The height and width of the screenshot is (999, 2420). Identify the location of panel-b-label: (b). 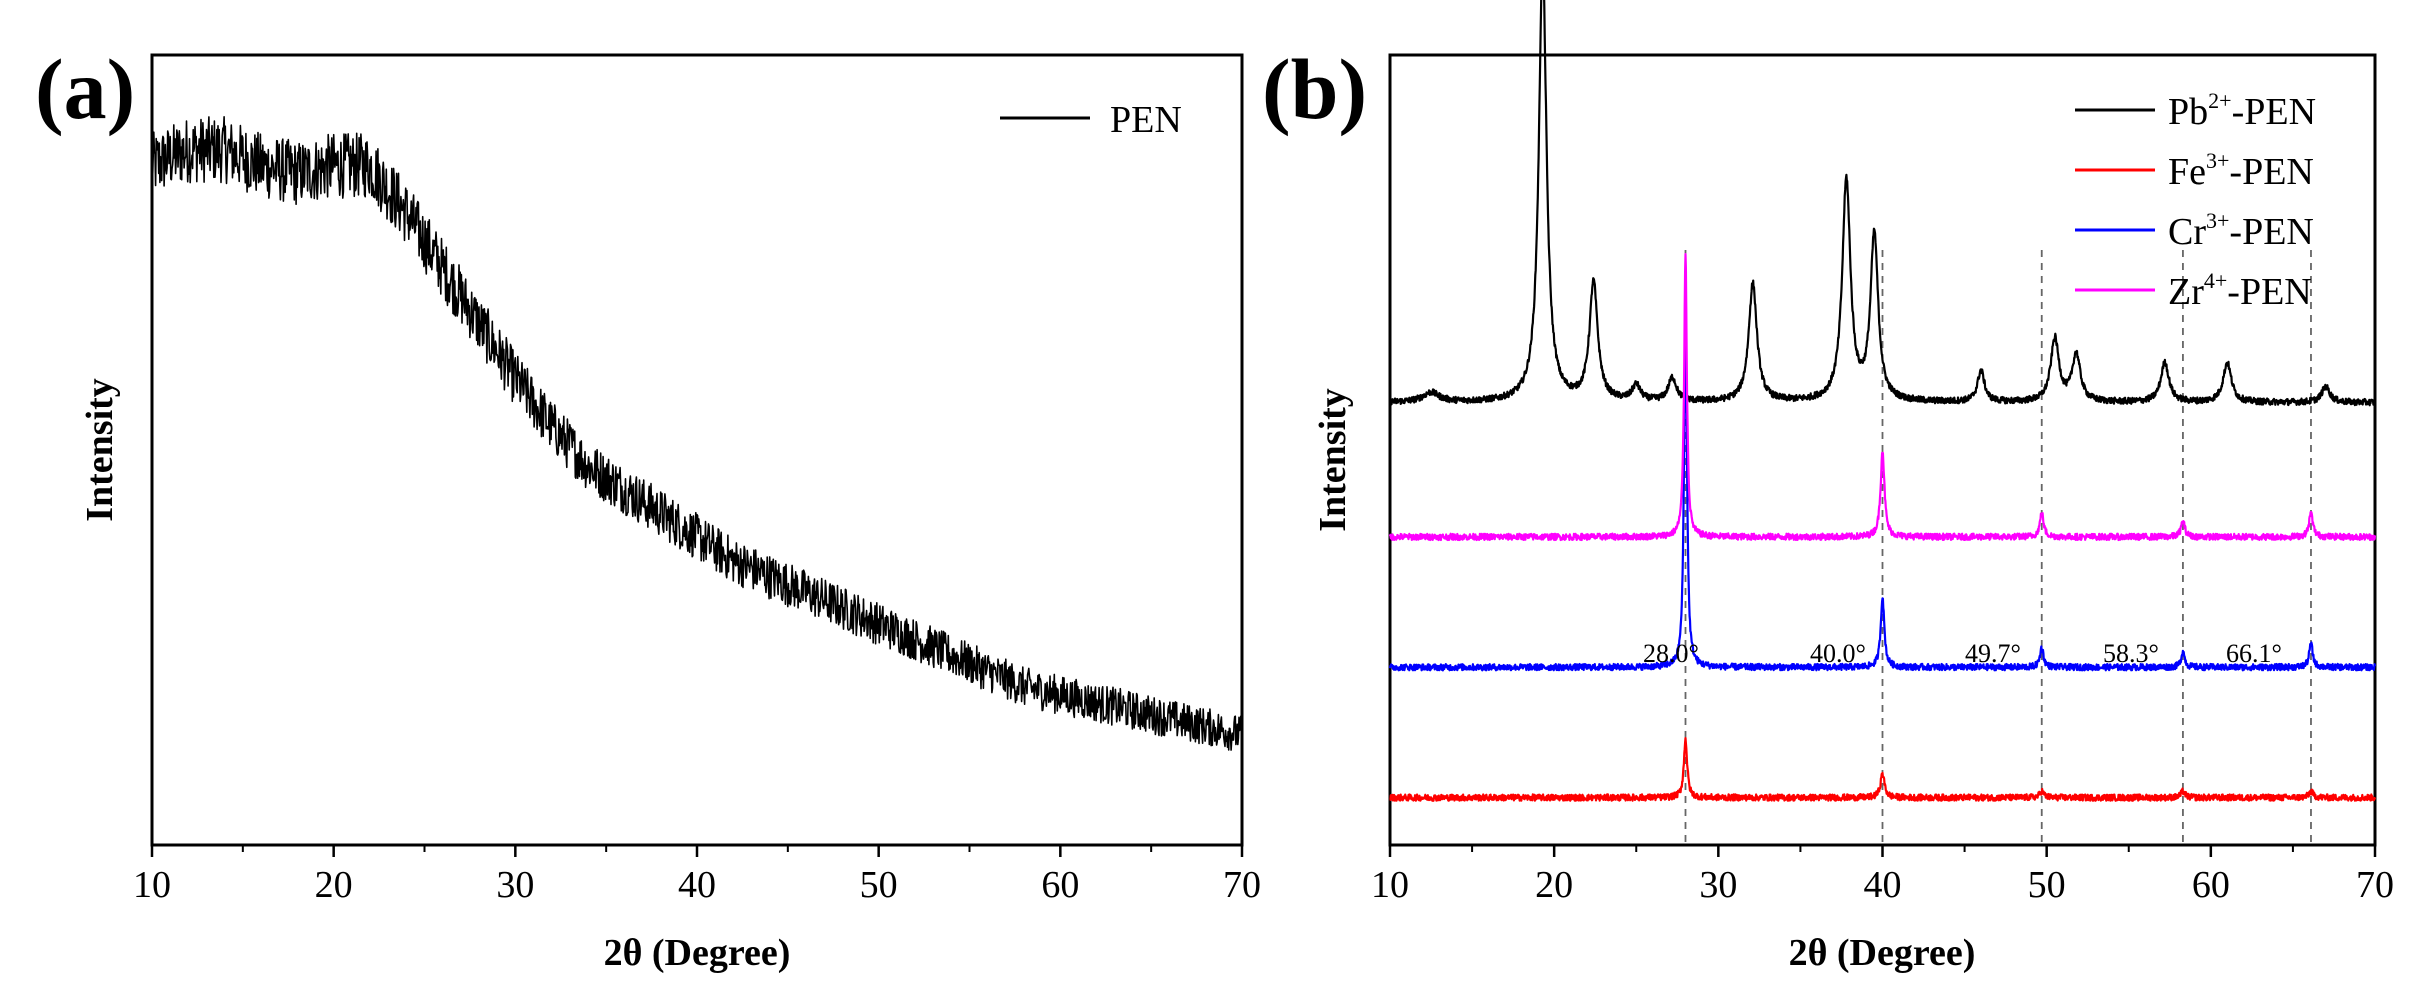
(1314, 89).